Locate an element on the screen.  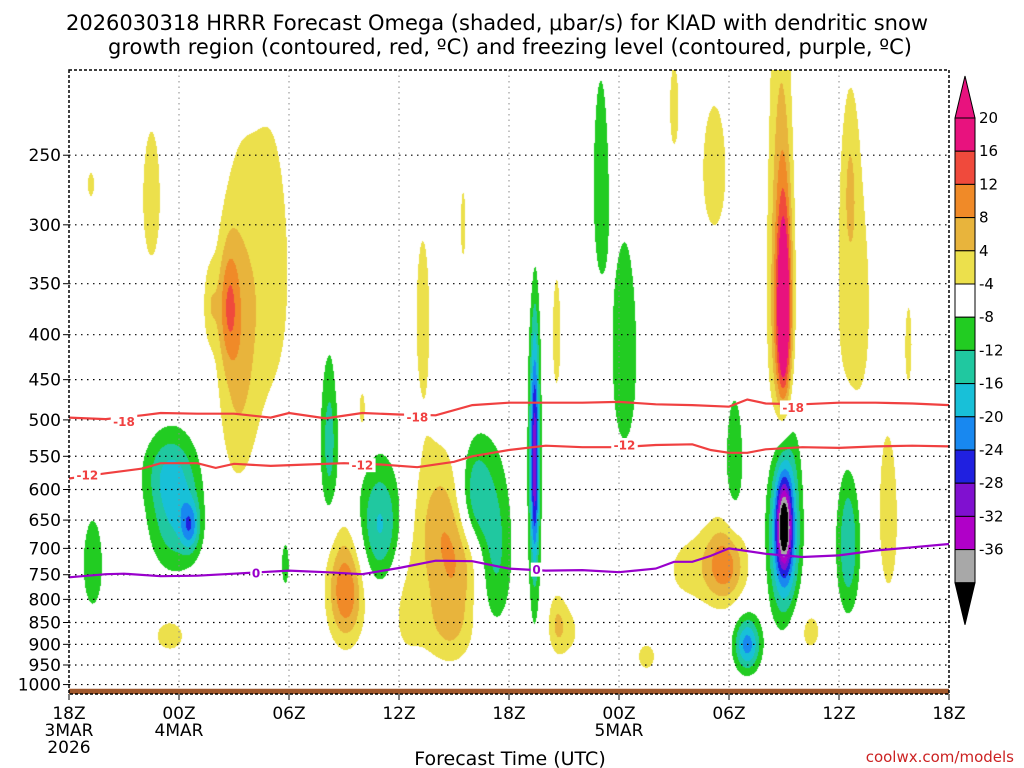
colorbar-tick-label: 8 is located at coordinates (984, 218).